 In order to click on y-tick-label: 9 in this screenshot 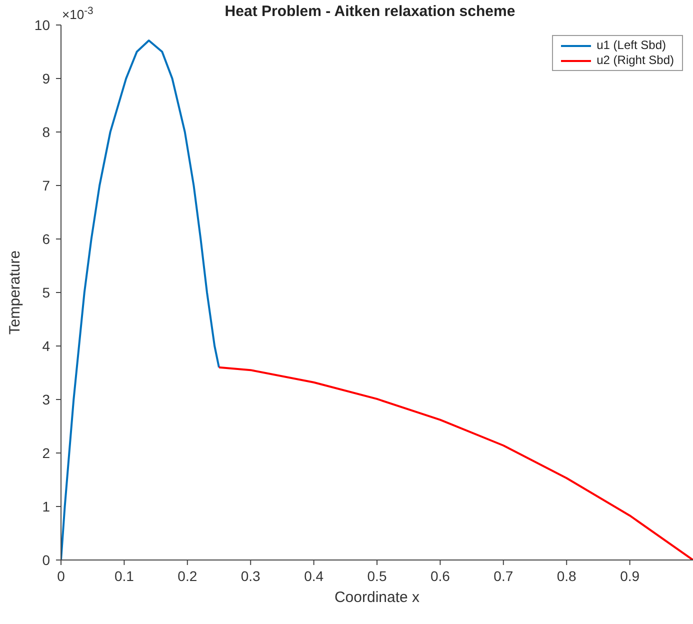, I will do `click(46, 78)`.